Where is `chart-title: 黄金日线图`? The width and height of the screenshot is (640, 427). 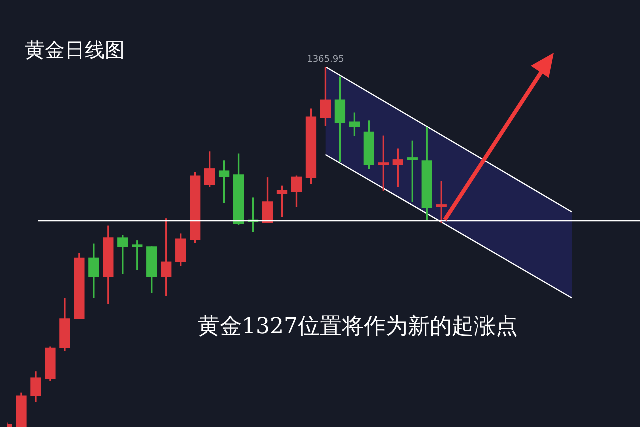 chart-title: 黄金日线图 is located at coordinates (75, 50).